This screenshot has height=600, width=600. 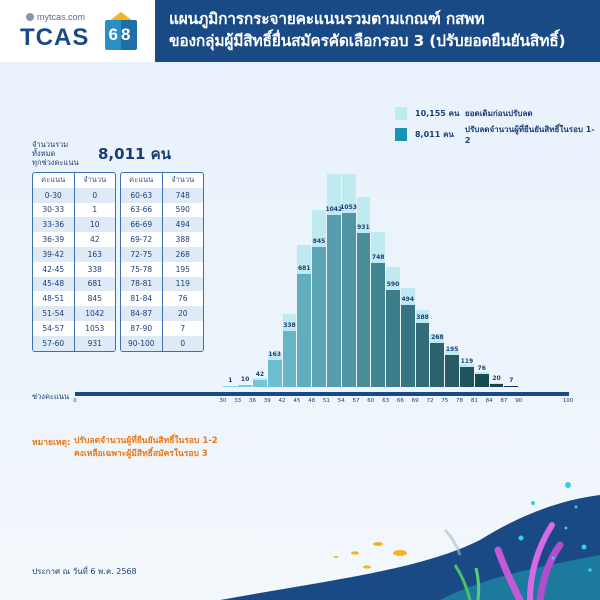 What do you see at coordinates (60, 153) in the screenshot?
I see `total-label: จำนวนรวมทั้งหมด ทุกช่วงคะแนน` at bounding box center [60, 153].